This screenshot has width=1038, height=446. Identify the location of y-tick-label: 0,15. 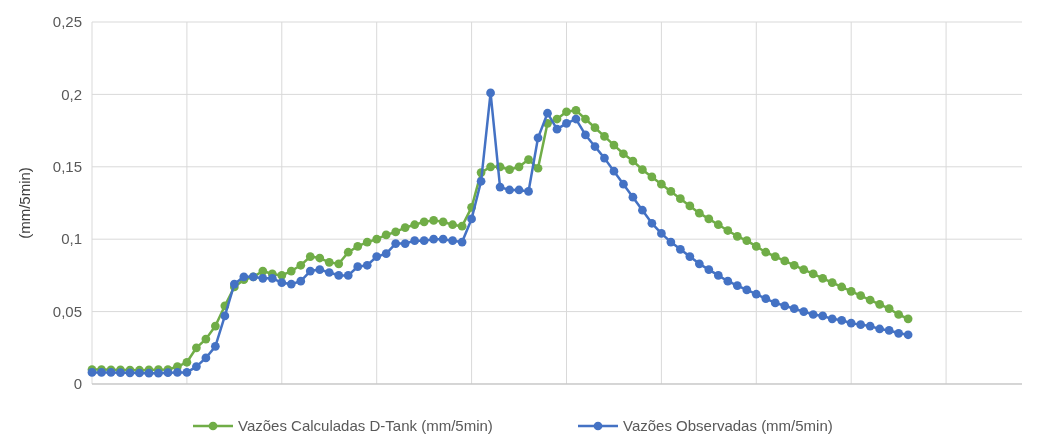
(67, 167).